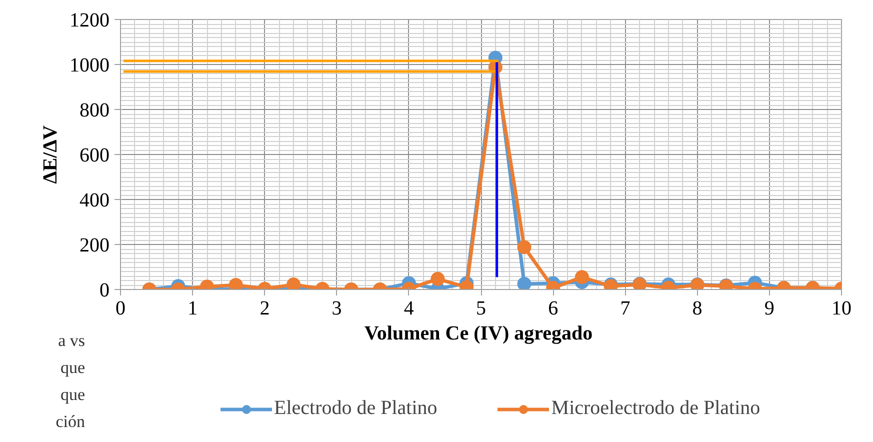 Image resolution: width=873 pixels, height=442 pixels. What do you see at coordinates (90, 65) in the screenshot?
I see `y-tick-label: 1000` at bounding box center [90, 65].